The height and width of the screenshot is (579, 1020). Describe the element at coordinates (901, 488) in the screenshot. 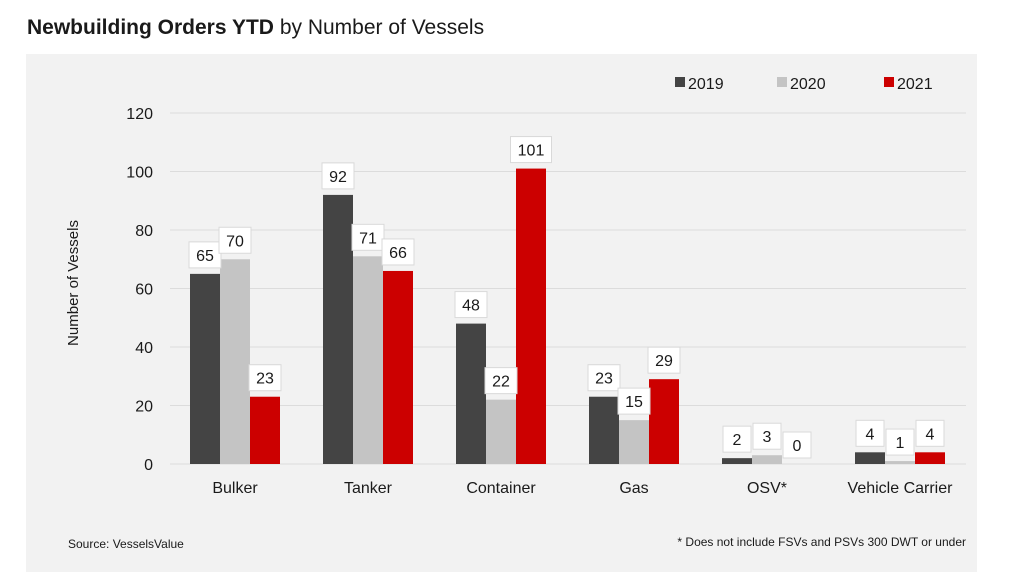

I see `x-tick-label: Vehicle Carrier` at that location.